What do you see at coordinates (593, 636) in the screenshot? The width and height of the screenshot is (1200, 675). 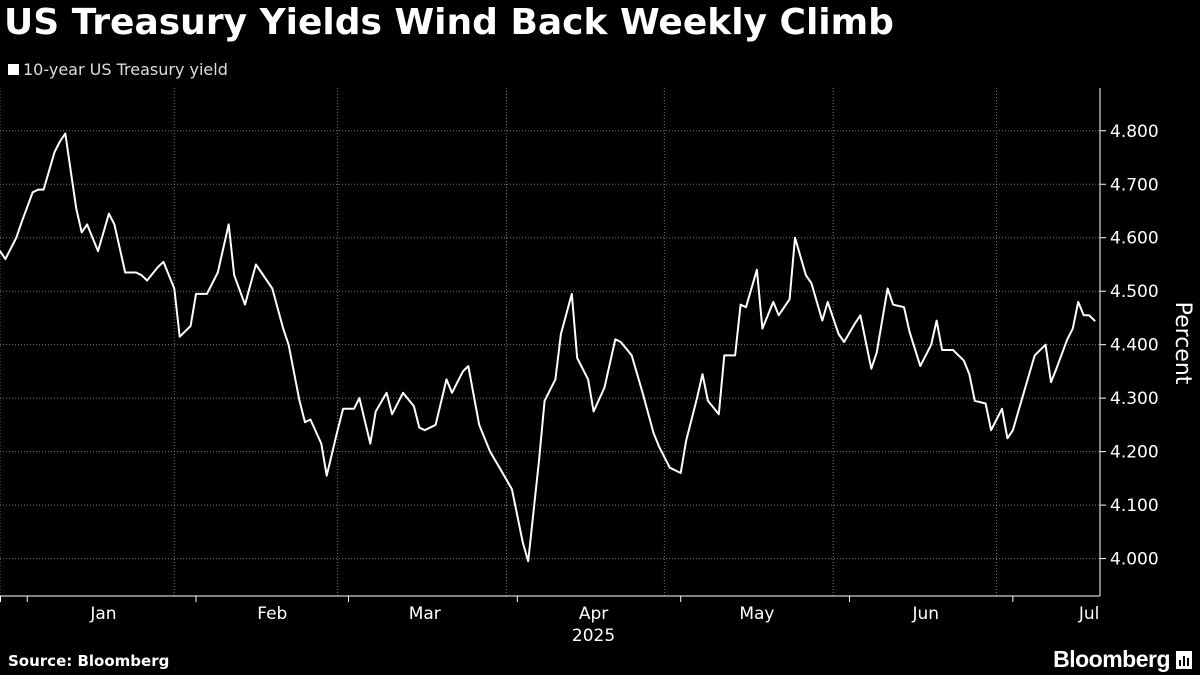 I see `x-year-label: 2025` at bounding box center [593, 636].